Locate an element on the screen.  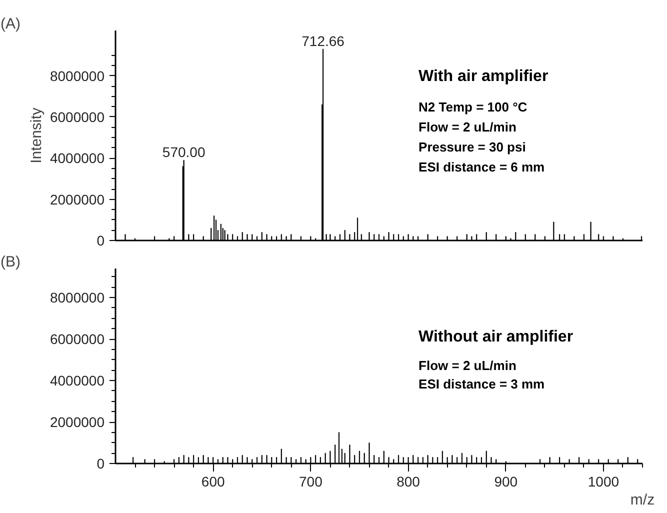
x-tick-label: 700 is located at coordinates (311, 482).